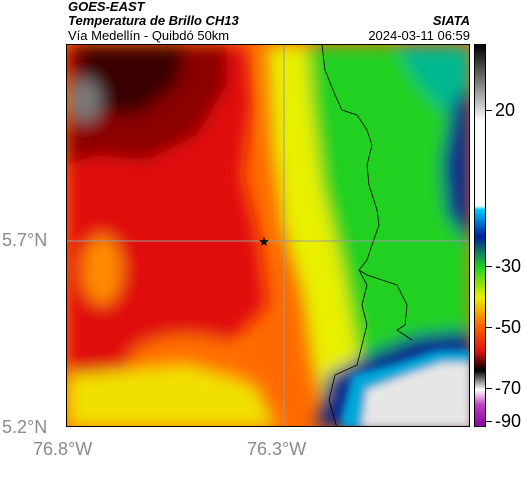 The width and height of the screenshot is (526, 491). I want to click on border-line-east, so click(367, 193).